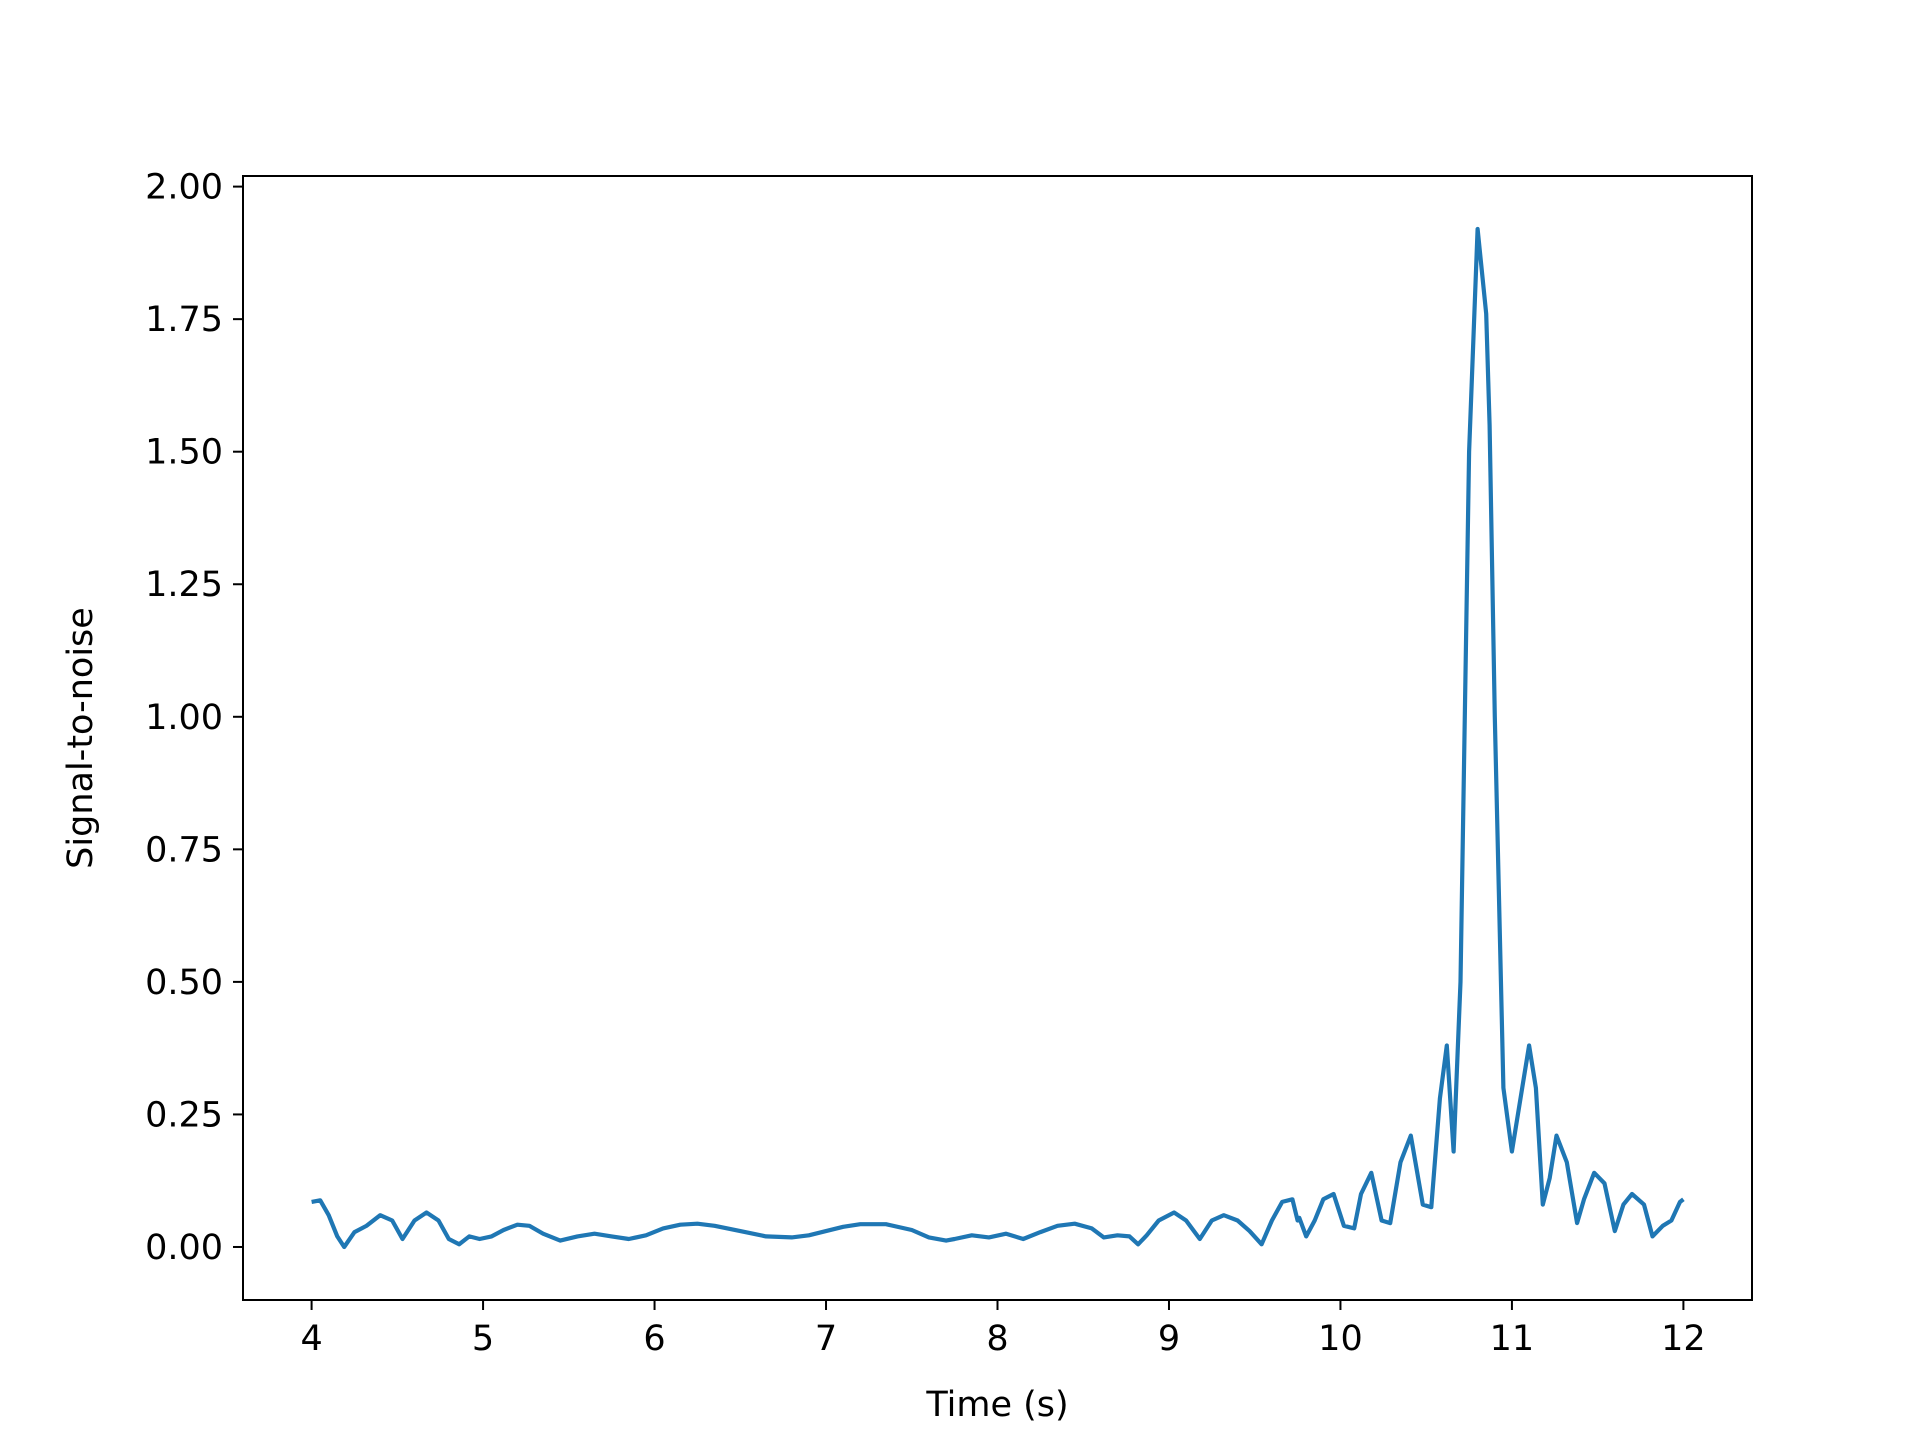 The width and height of the screenshot is (1920, 1440). What do you see at coordinates (184, 718) in the screenshot?
I see `y-tick-label: 1.00` at bounding box center [184, 718].